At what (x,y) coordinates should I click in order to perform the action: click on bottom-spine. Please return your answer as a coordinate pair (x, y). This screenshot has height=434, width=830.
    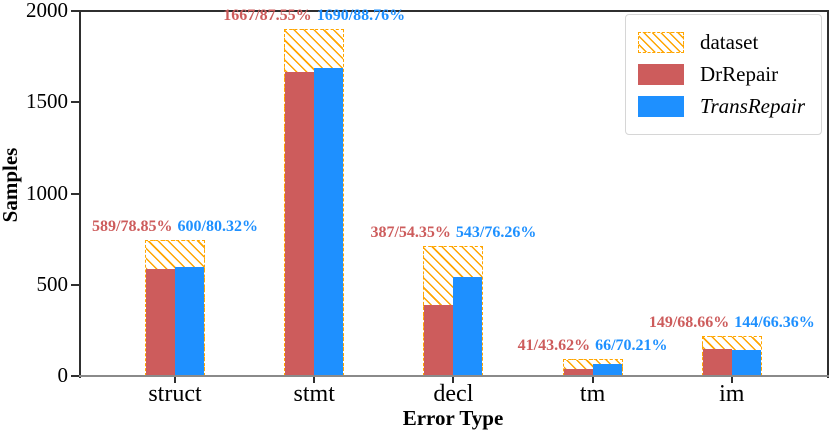
    Looking at the image, I should click on (454, 376).